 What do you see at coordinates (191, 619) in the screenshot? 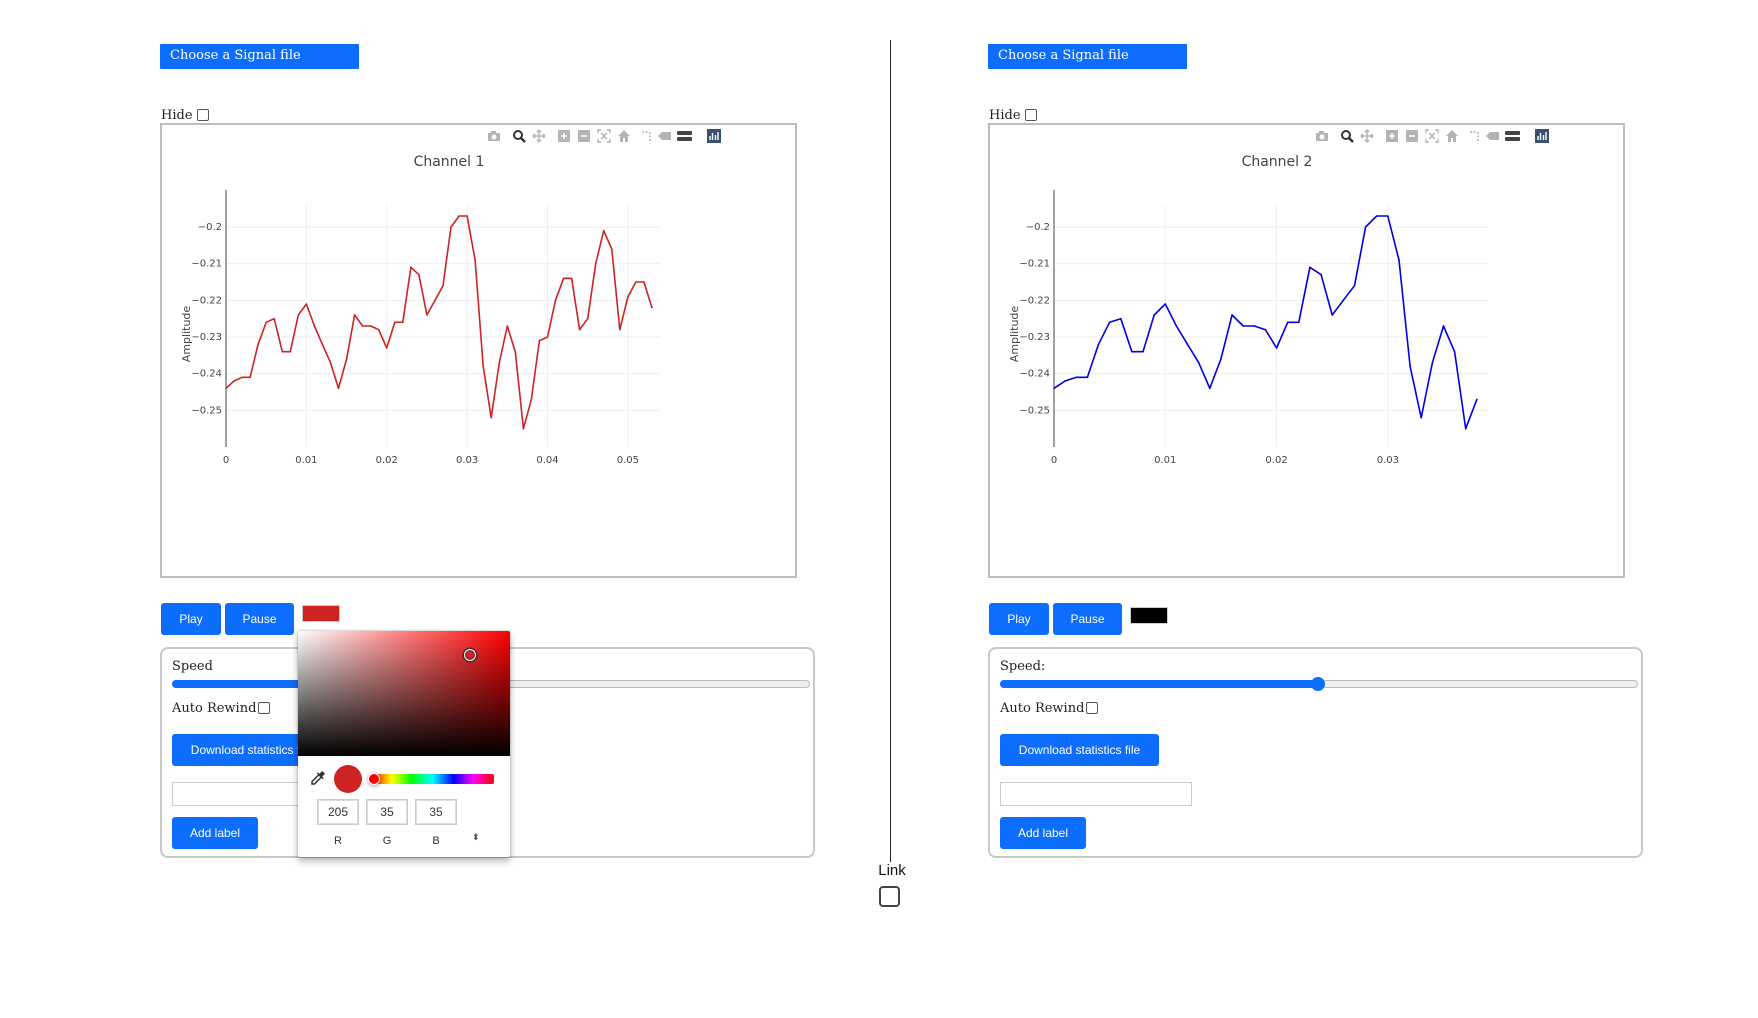
I see `play-button-left: Play` at bounding box center [191, 619].